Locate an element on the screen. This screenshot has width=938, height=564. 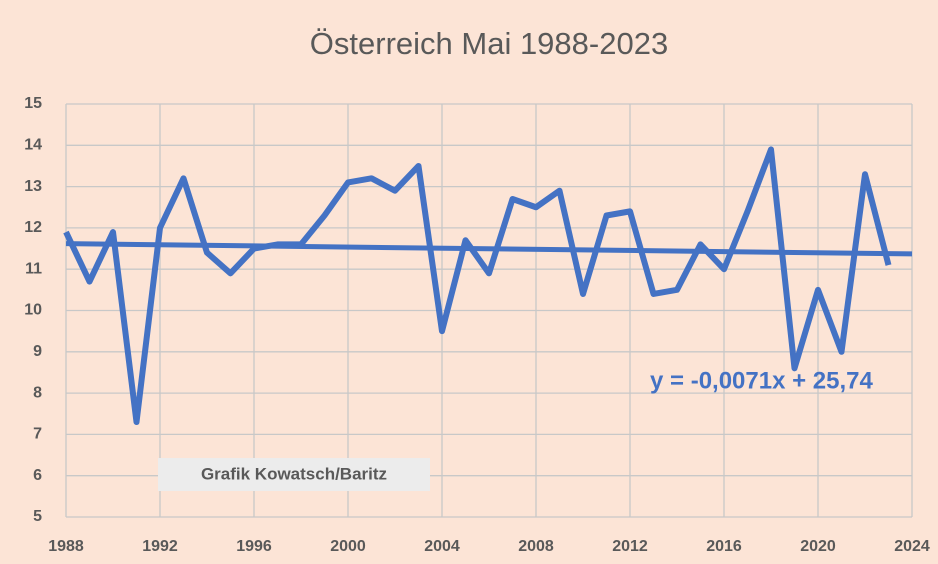
y-tick-label: 9 is located at coordinates (37, 351).